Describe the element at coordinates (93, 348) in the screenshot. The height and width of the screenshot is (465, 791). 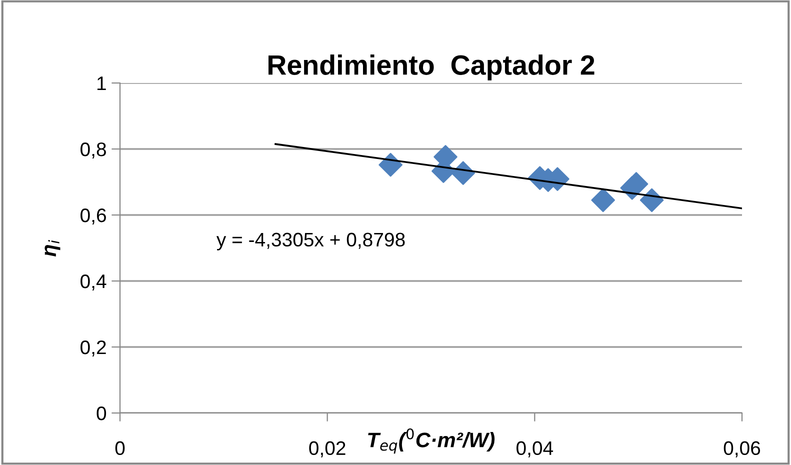
I see `y-tick-label: 0,2` at that location.